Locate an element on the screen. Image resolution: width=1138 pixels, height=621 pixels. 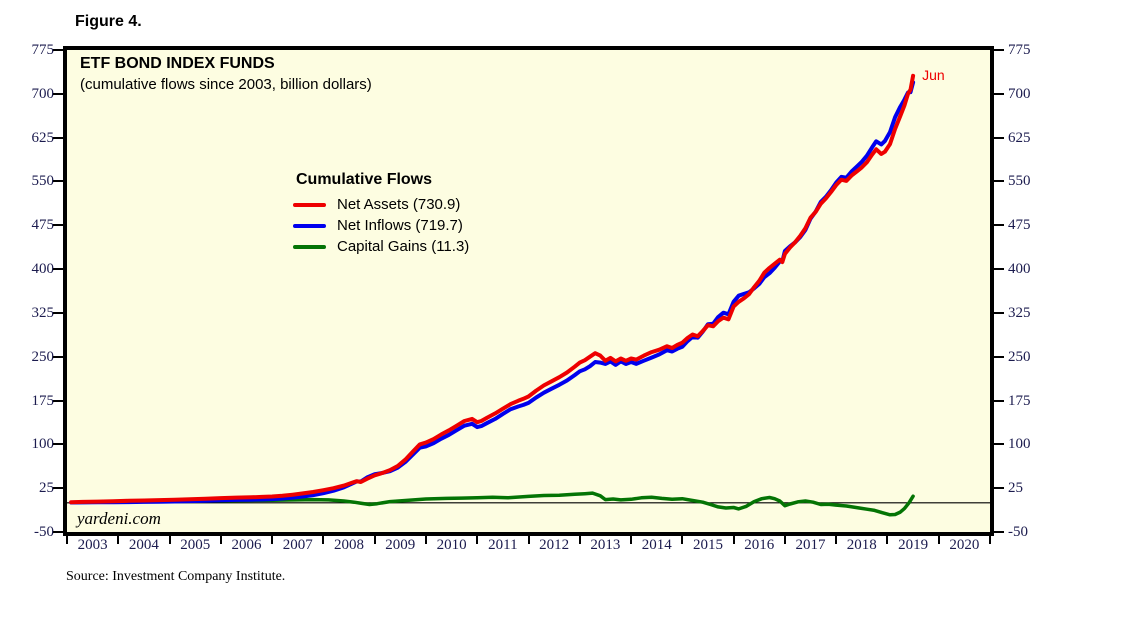
y-tick-label-left: -50 is located at coordinates (44, 532).